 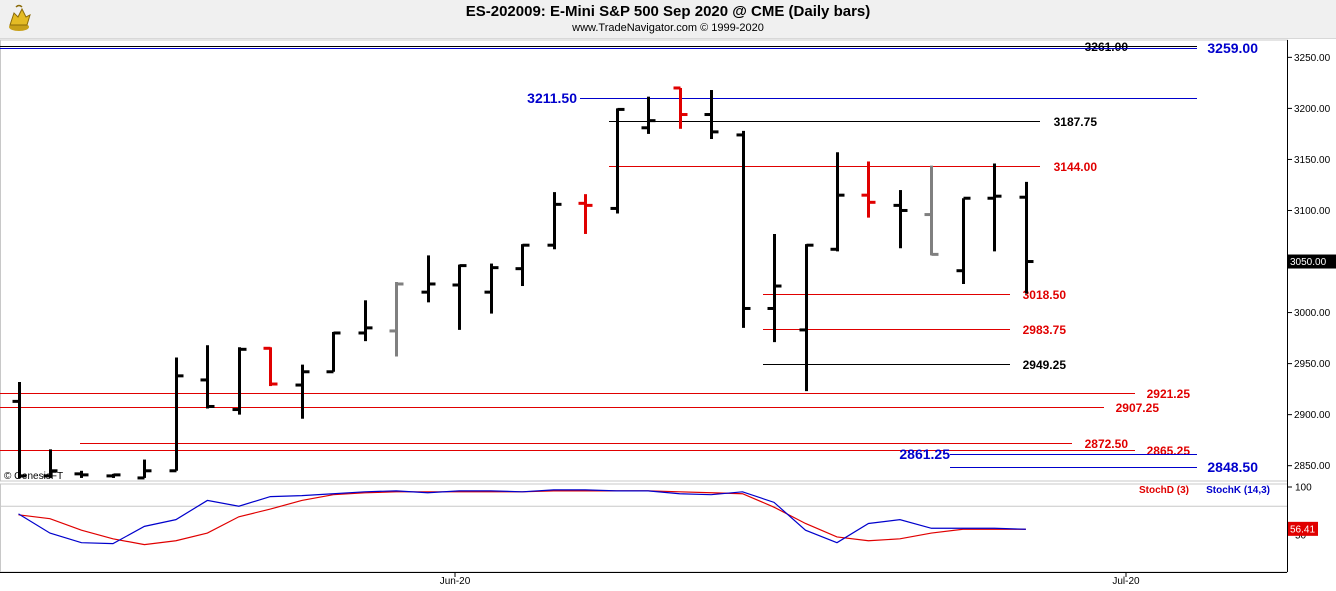 I want to click on stoch-value-box, so click(x=1303, y=528).